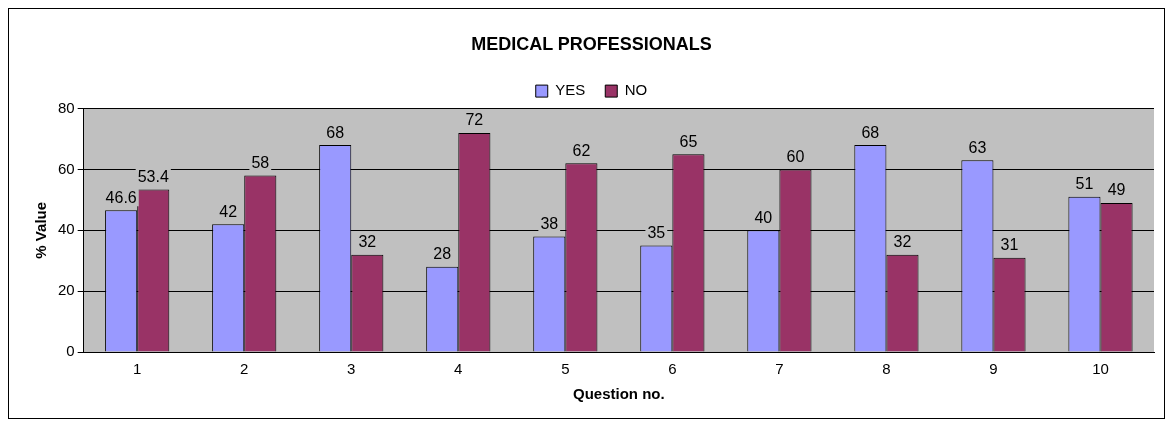  Describe the element at coordinates (153, 176) in the screenshot. I see `data-label: 53.4` at that location.